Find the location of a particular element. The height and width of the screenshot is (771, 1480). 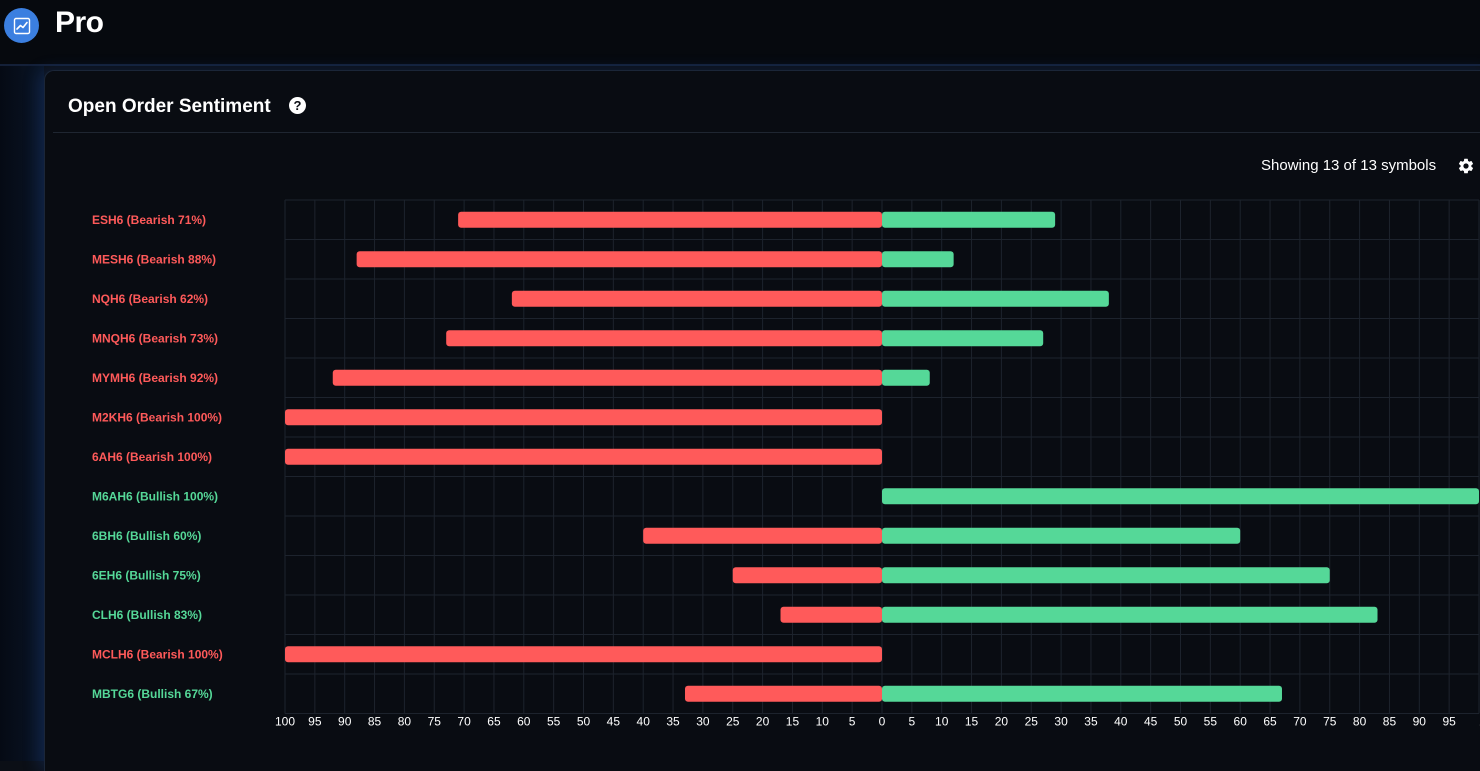

category-label: ESH6 (Bearish 71%) is located at coordinates (149, 220).